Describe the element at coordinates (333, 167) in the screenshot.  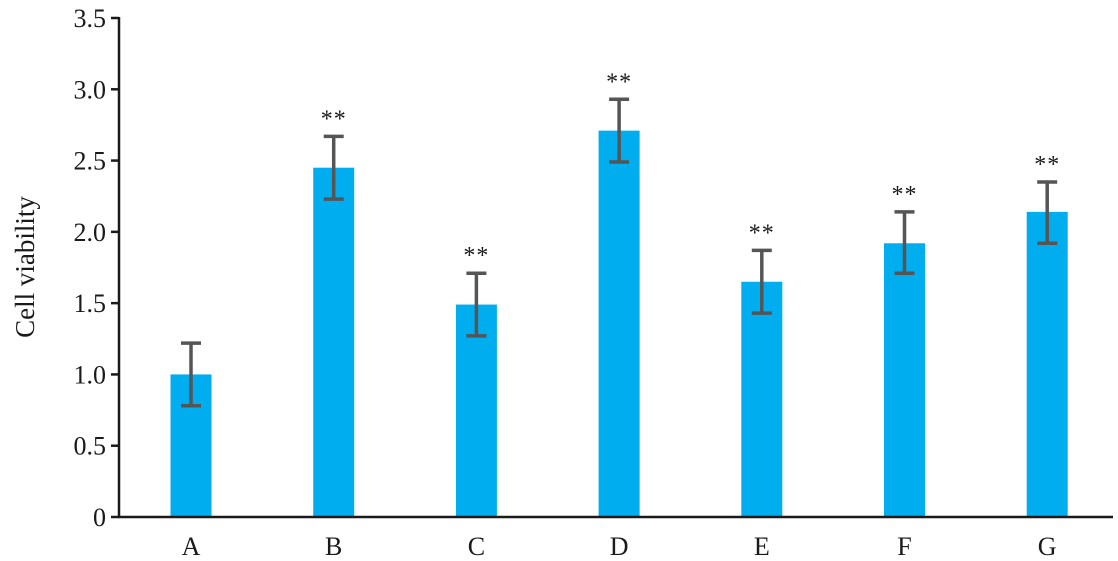
I see `error-bar-b` at that location.